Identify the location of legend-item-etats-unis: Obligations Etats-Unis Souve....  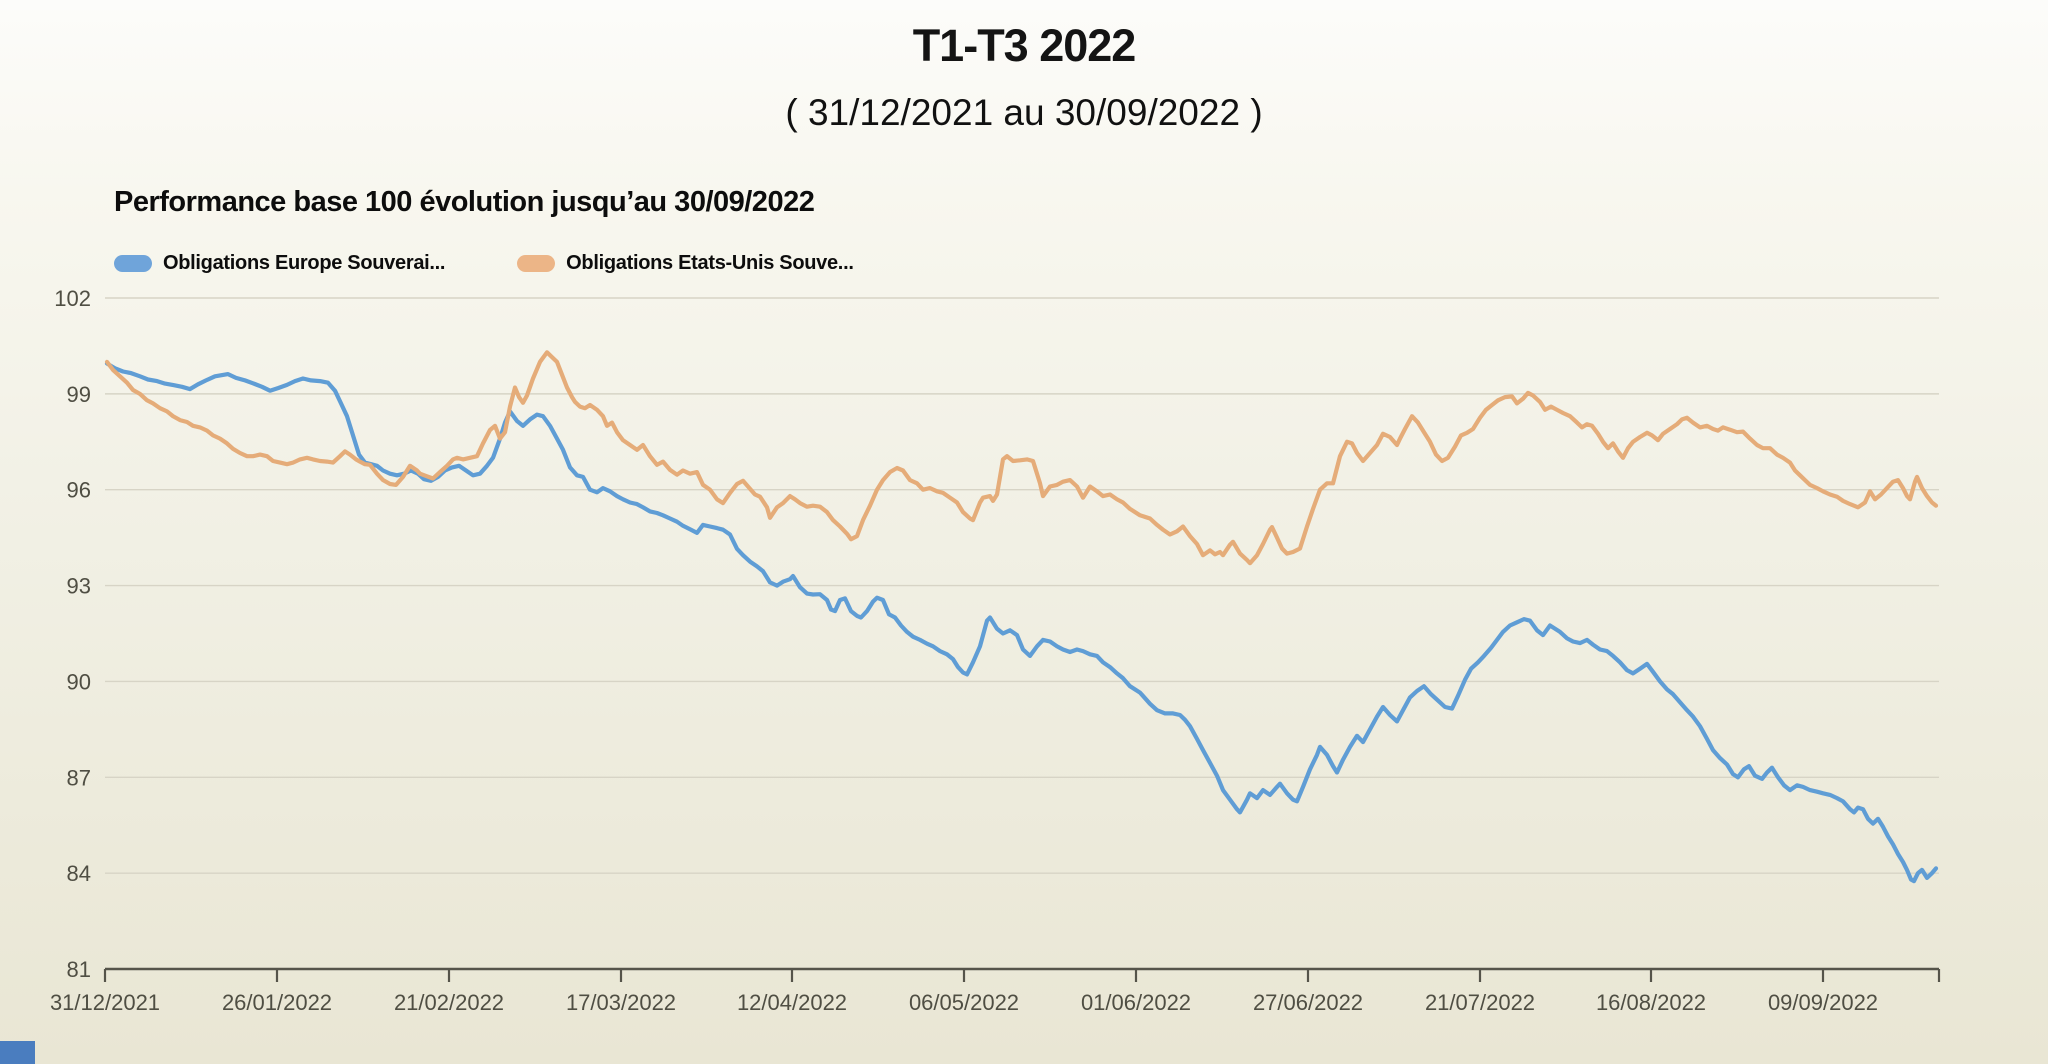
(685, 263).